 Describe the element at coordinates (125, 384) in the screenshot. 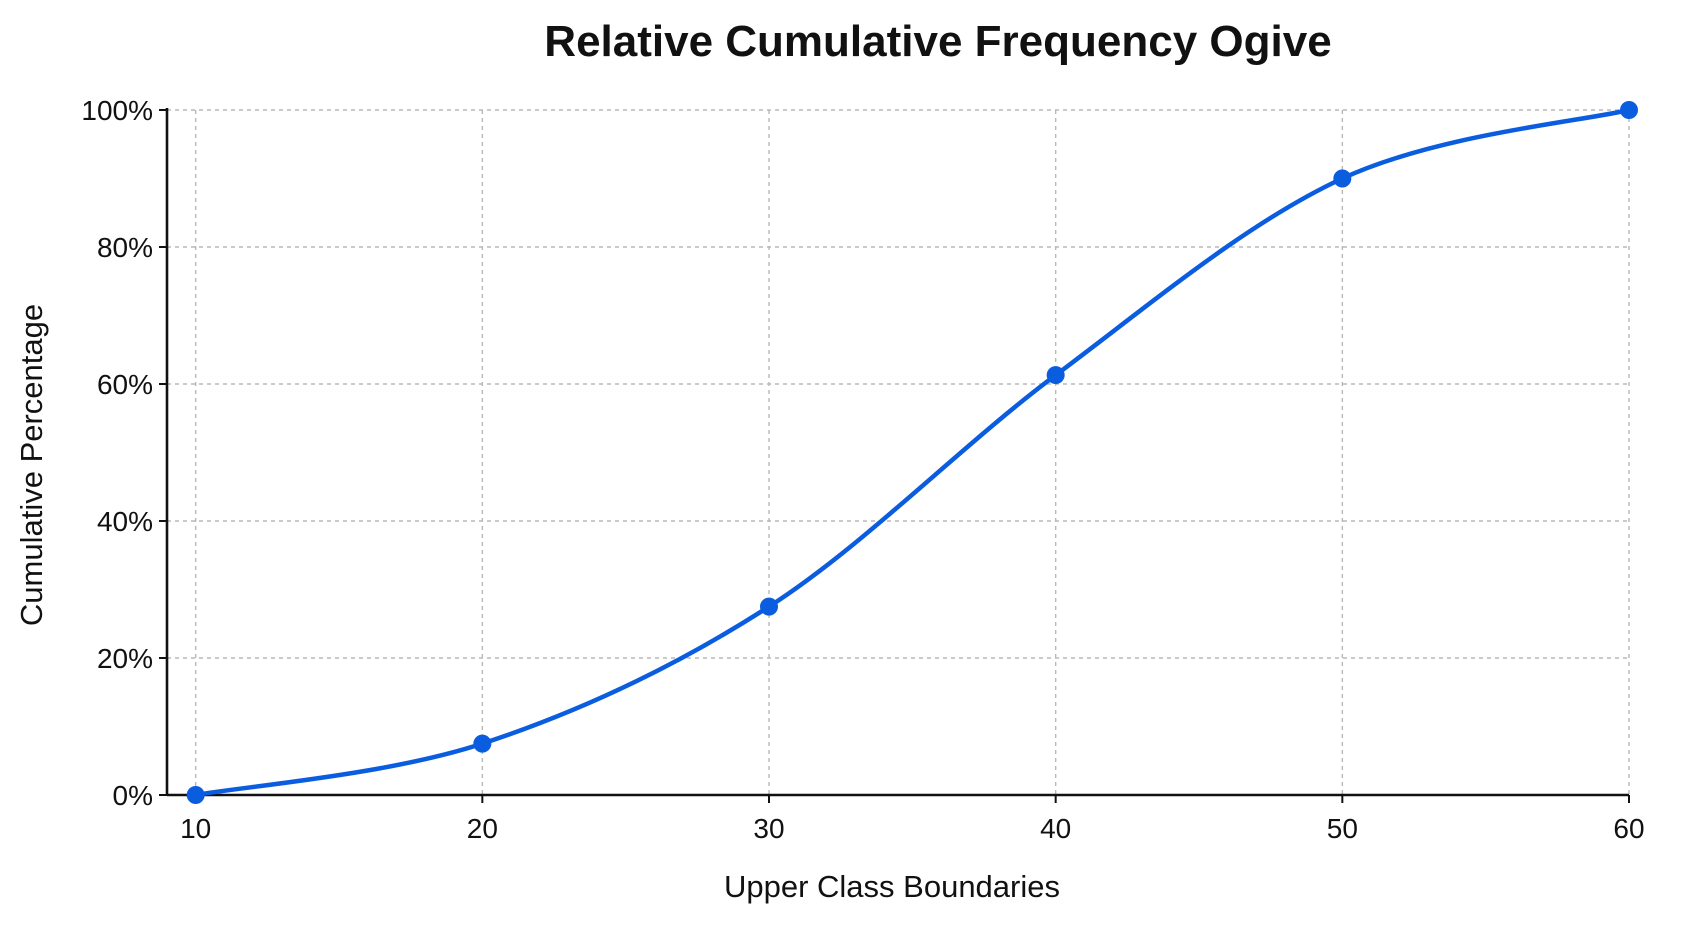

I see `y-tick-label: 60%` at that location.